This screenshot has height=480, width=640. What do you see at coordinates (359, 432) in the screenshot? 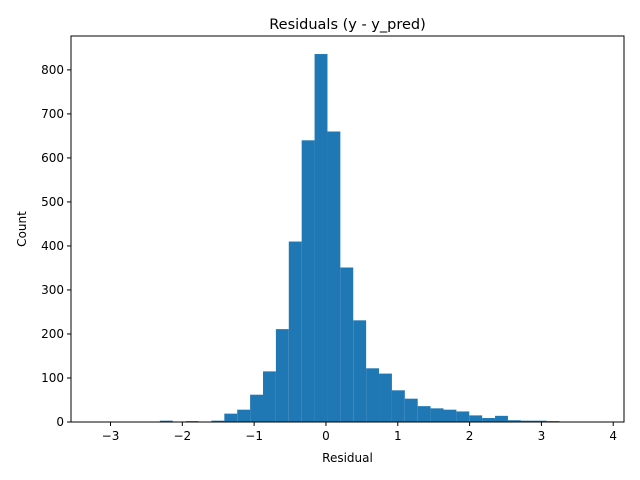
I see `x-axis-ticks: −3 −2 −1 0 1 2 3 4` at bounding box center [359, 432].